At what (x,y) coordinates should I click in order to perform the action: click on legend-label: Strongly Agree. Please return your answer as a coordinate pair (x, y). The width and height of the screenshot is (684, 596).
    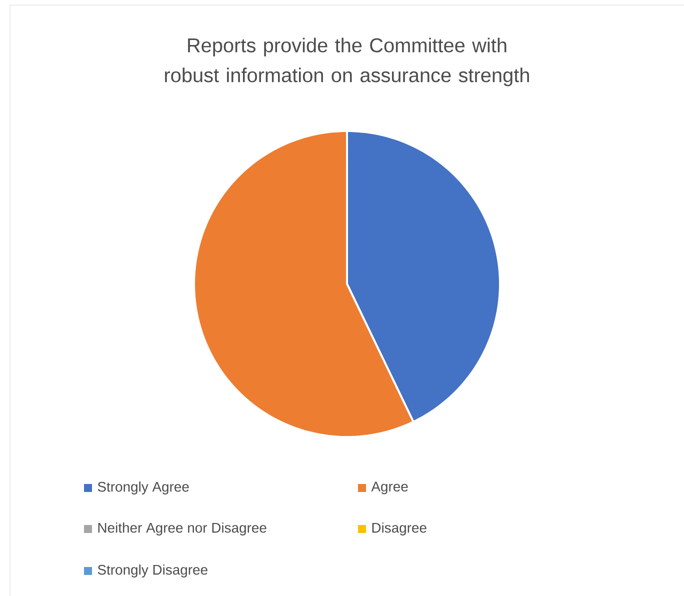
    Looking at the image, I should click on (143, 487).